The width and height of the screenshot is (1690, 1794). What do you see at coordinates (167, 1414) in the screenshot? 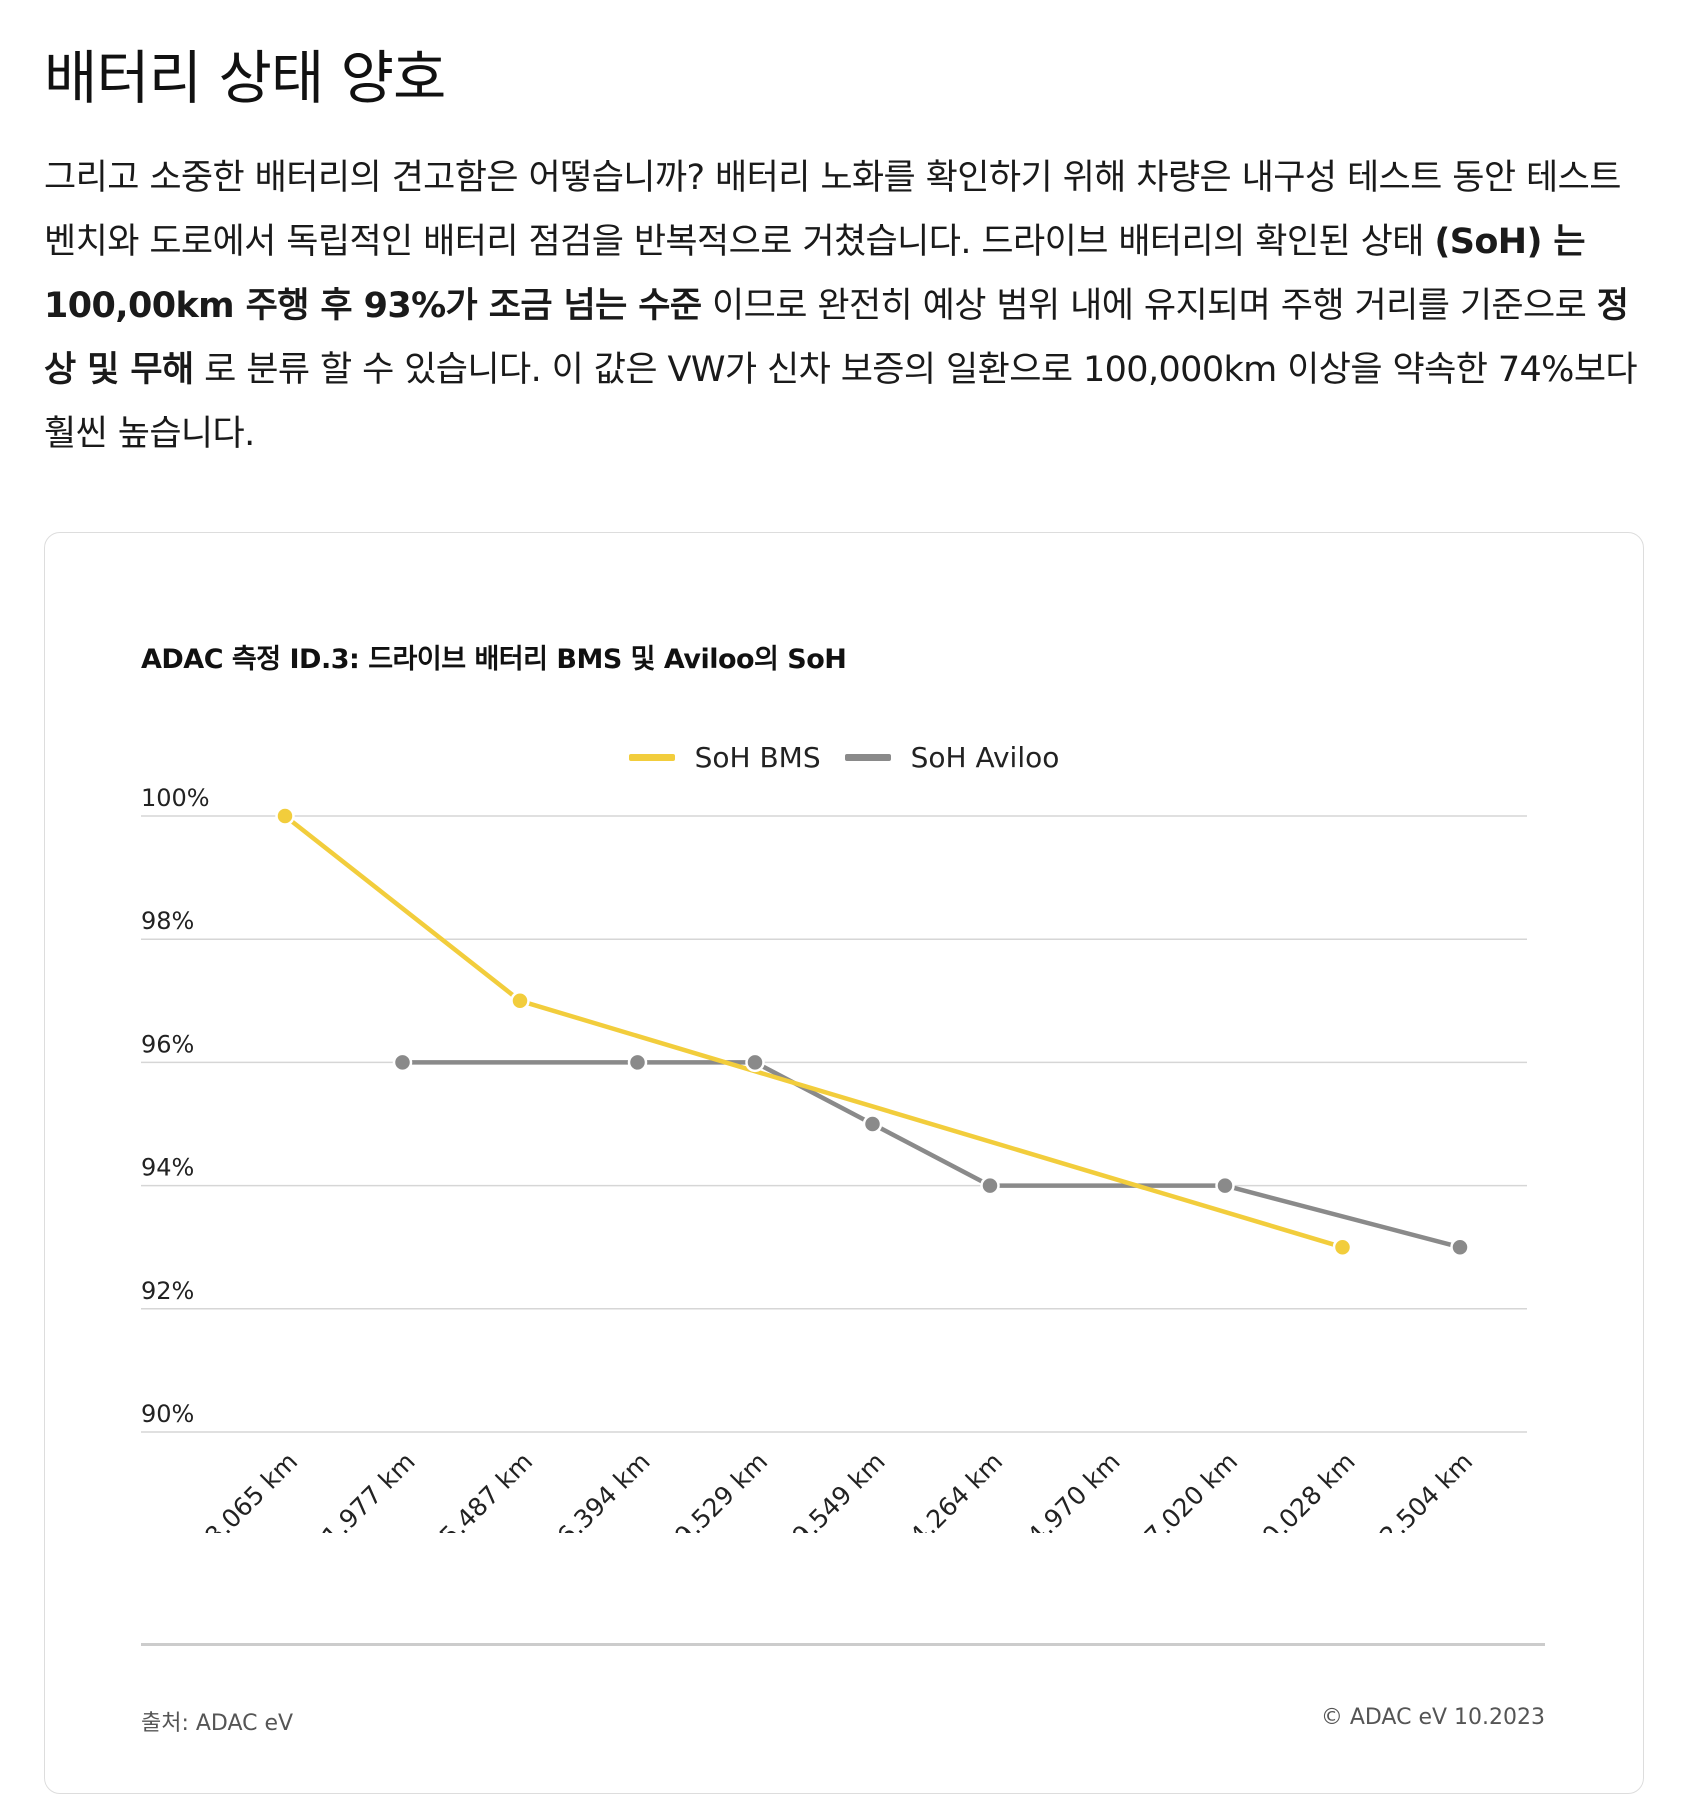
I see `y-tick-label: 90%` at bounding box center [167, 1414].